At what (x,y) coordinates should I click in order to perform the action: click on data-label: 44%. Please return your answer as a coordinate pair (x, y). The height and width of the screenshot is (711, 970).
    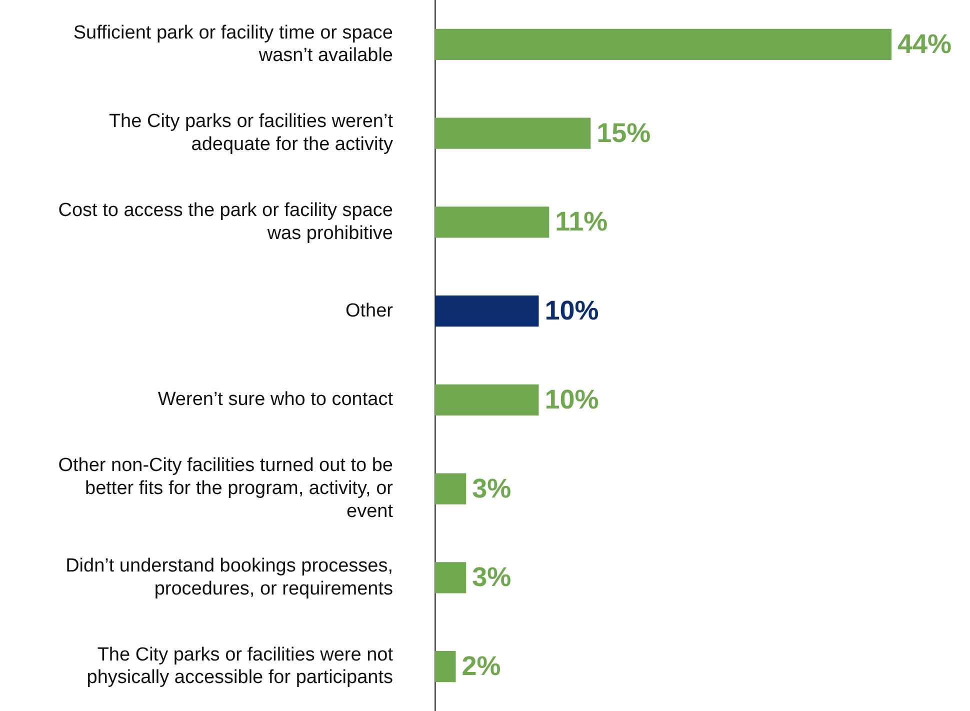
    Looking at the image, I should click on (925, 43).